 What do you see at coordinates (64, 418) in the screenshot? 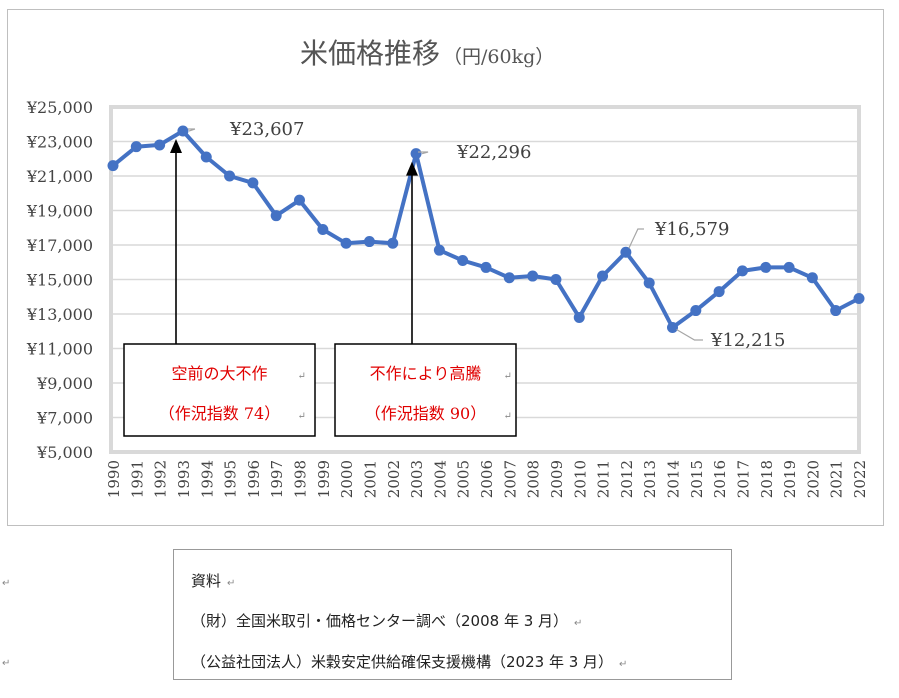
I see `y-tick-label: ¥7,000` at bounding box center [64, 418].